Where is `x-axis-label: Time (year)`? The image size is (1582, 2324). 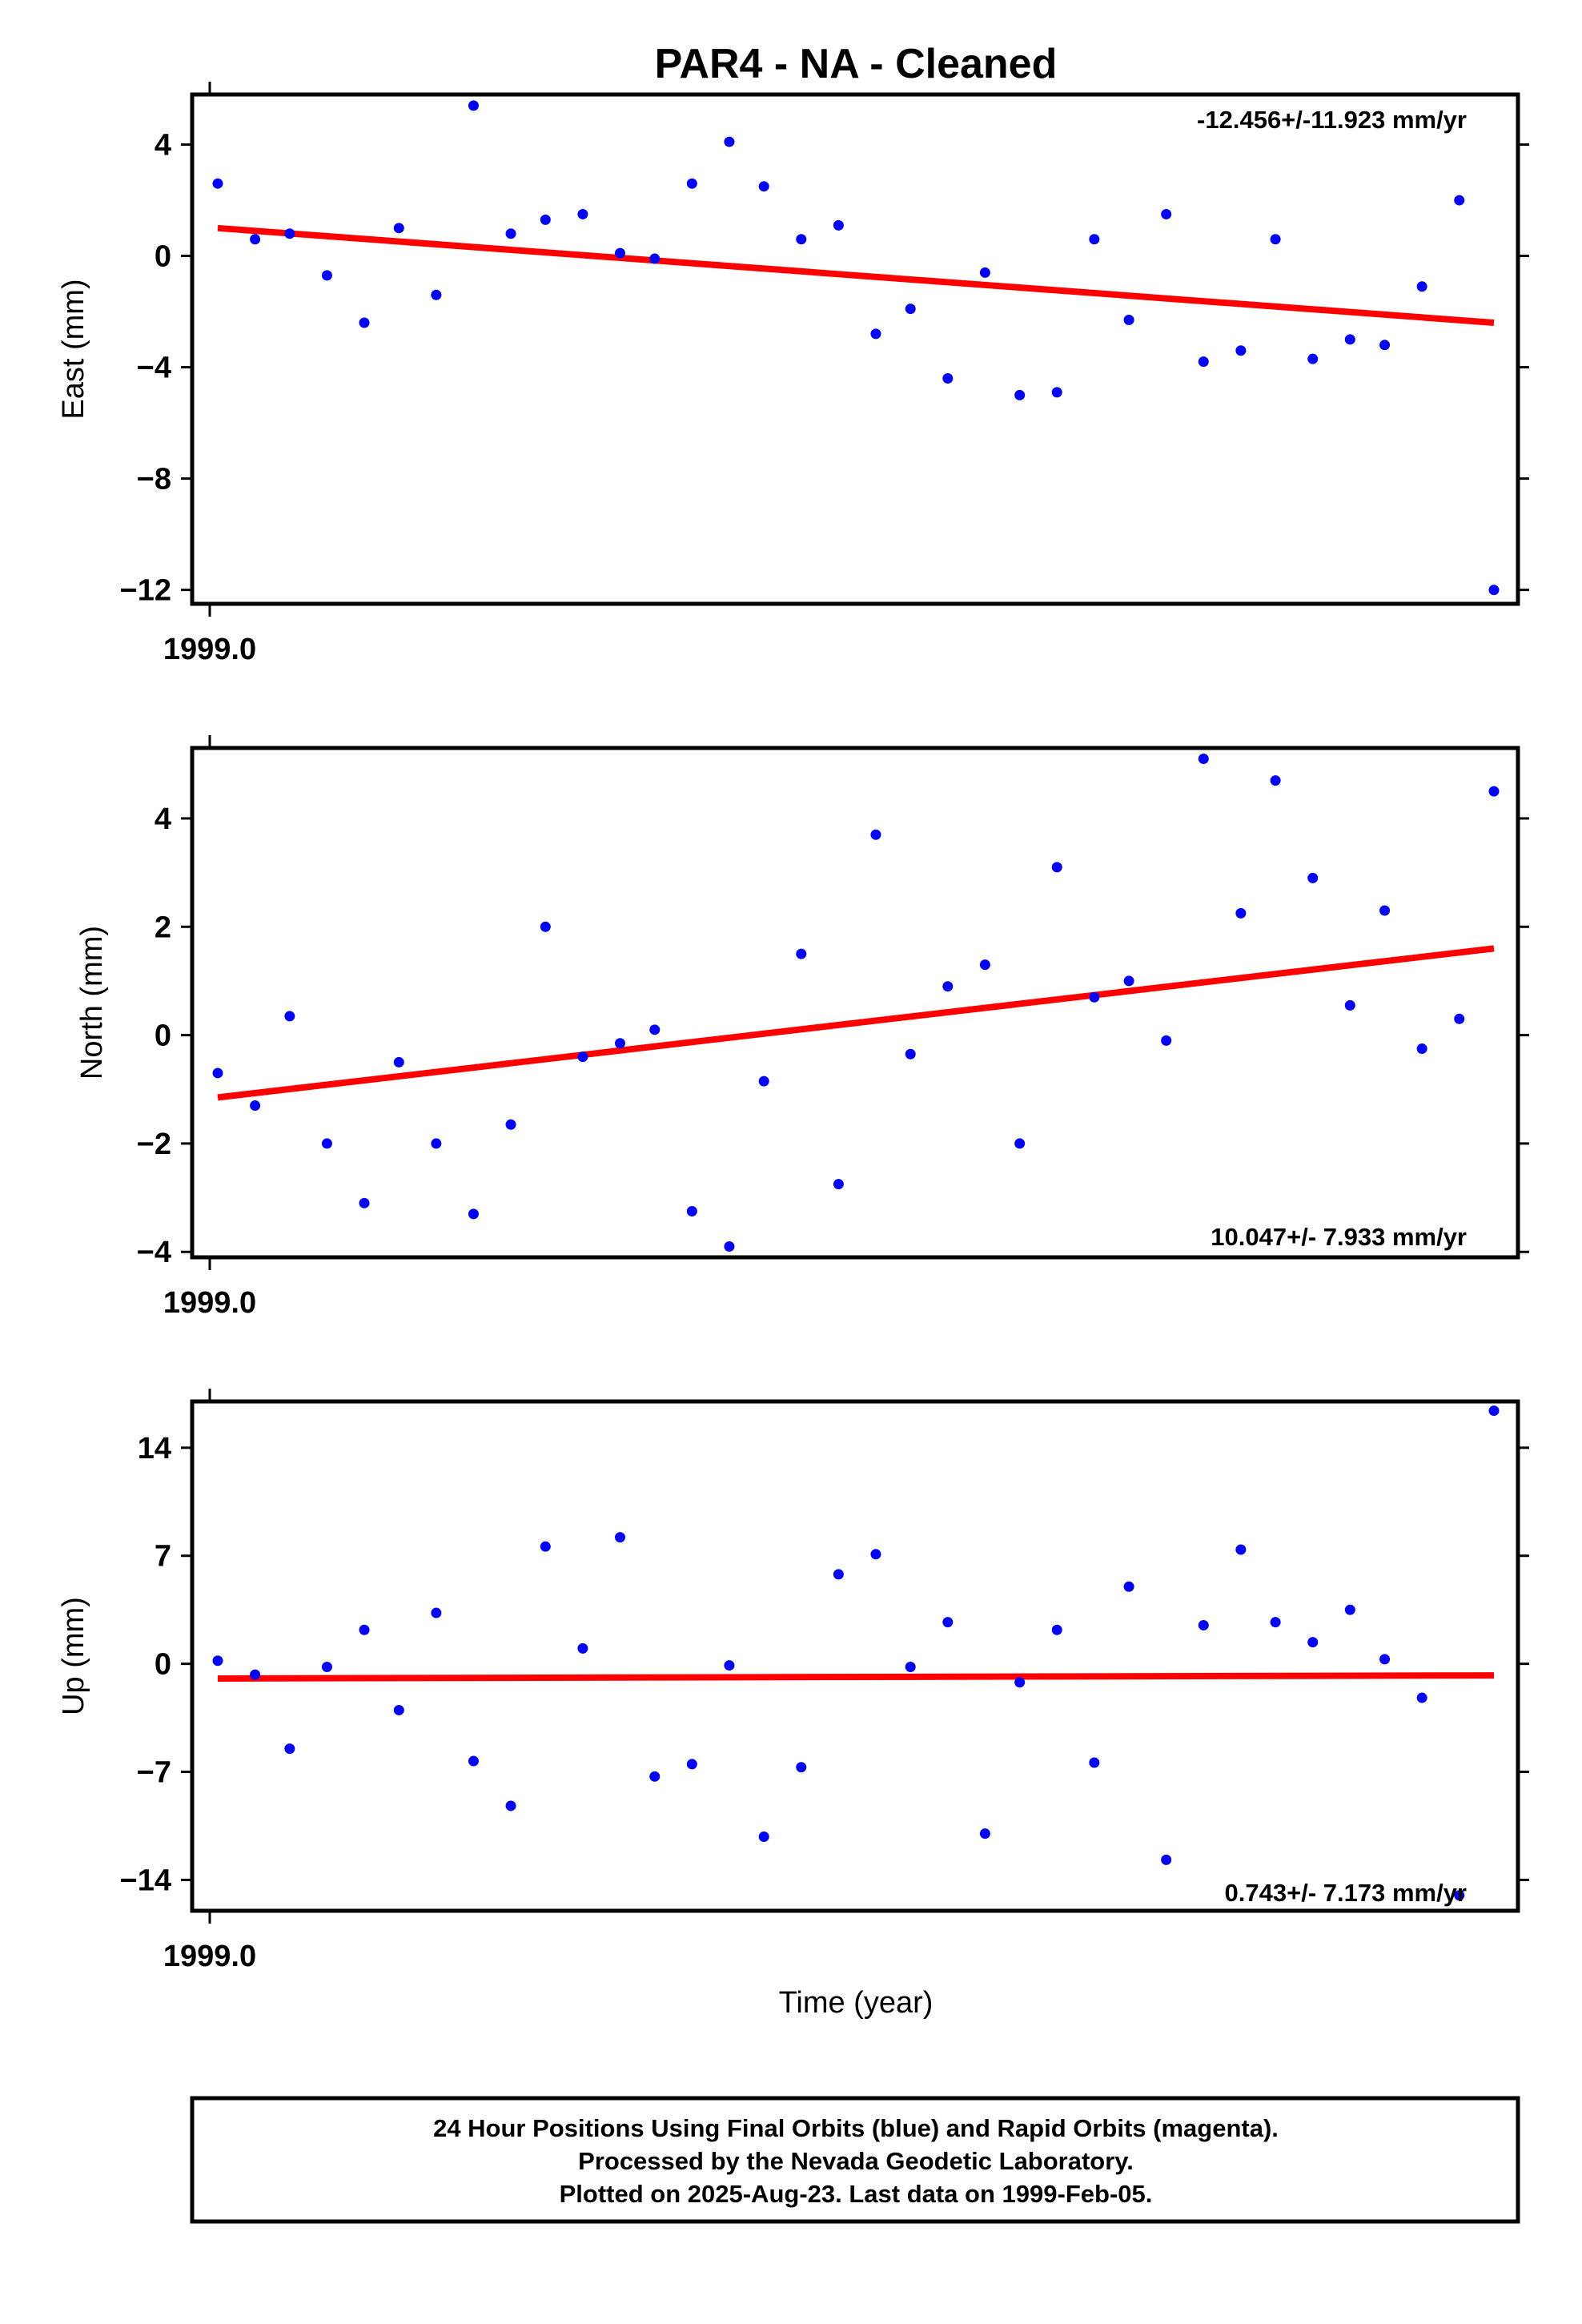
x-axis-label: Time (year) is located at coordinates (856, 2003).